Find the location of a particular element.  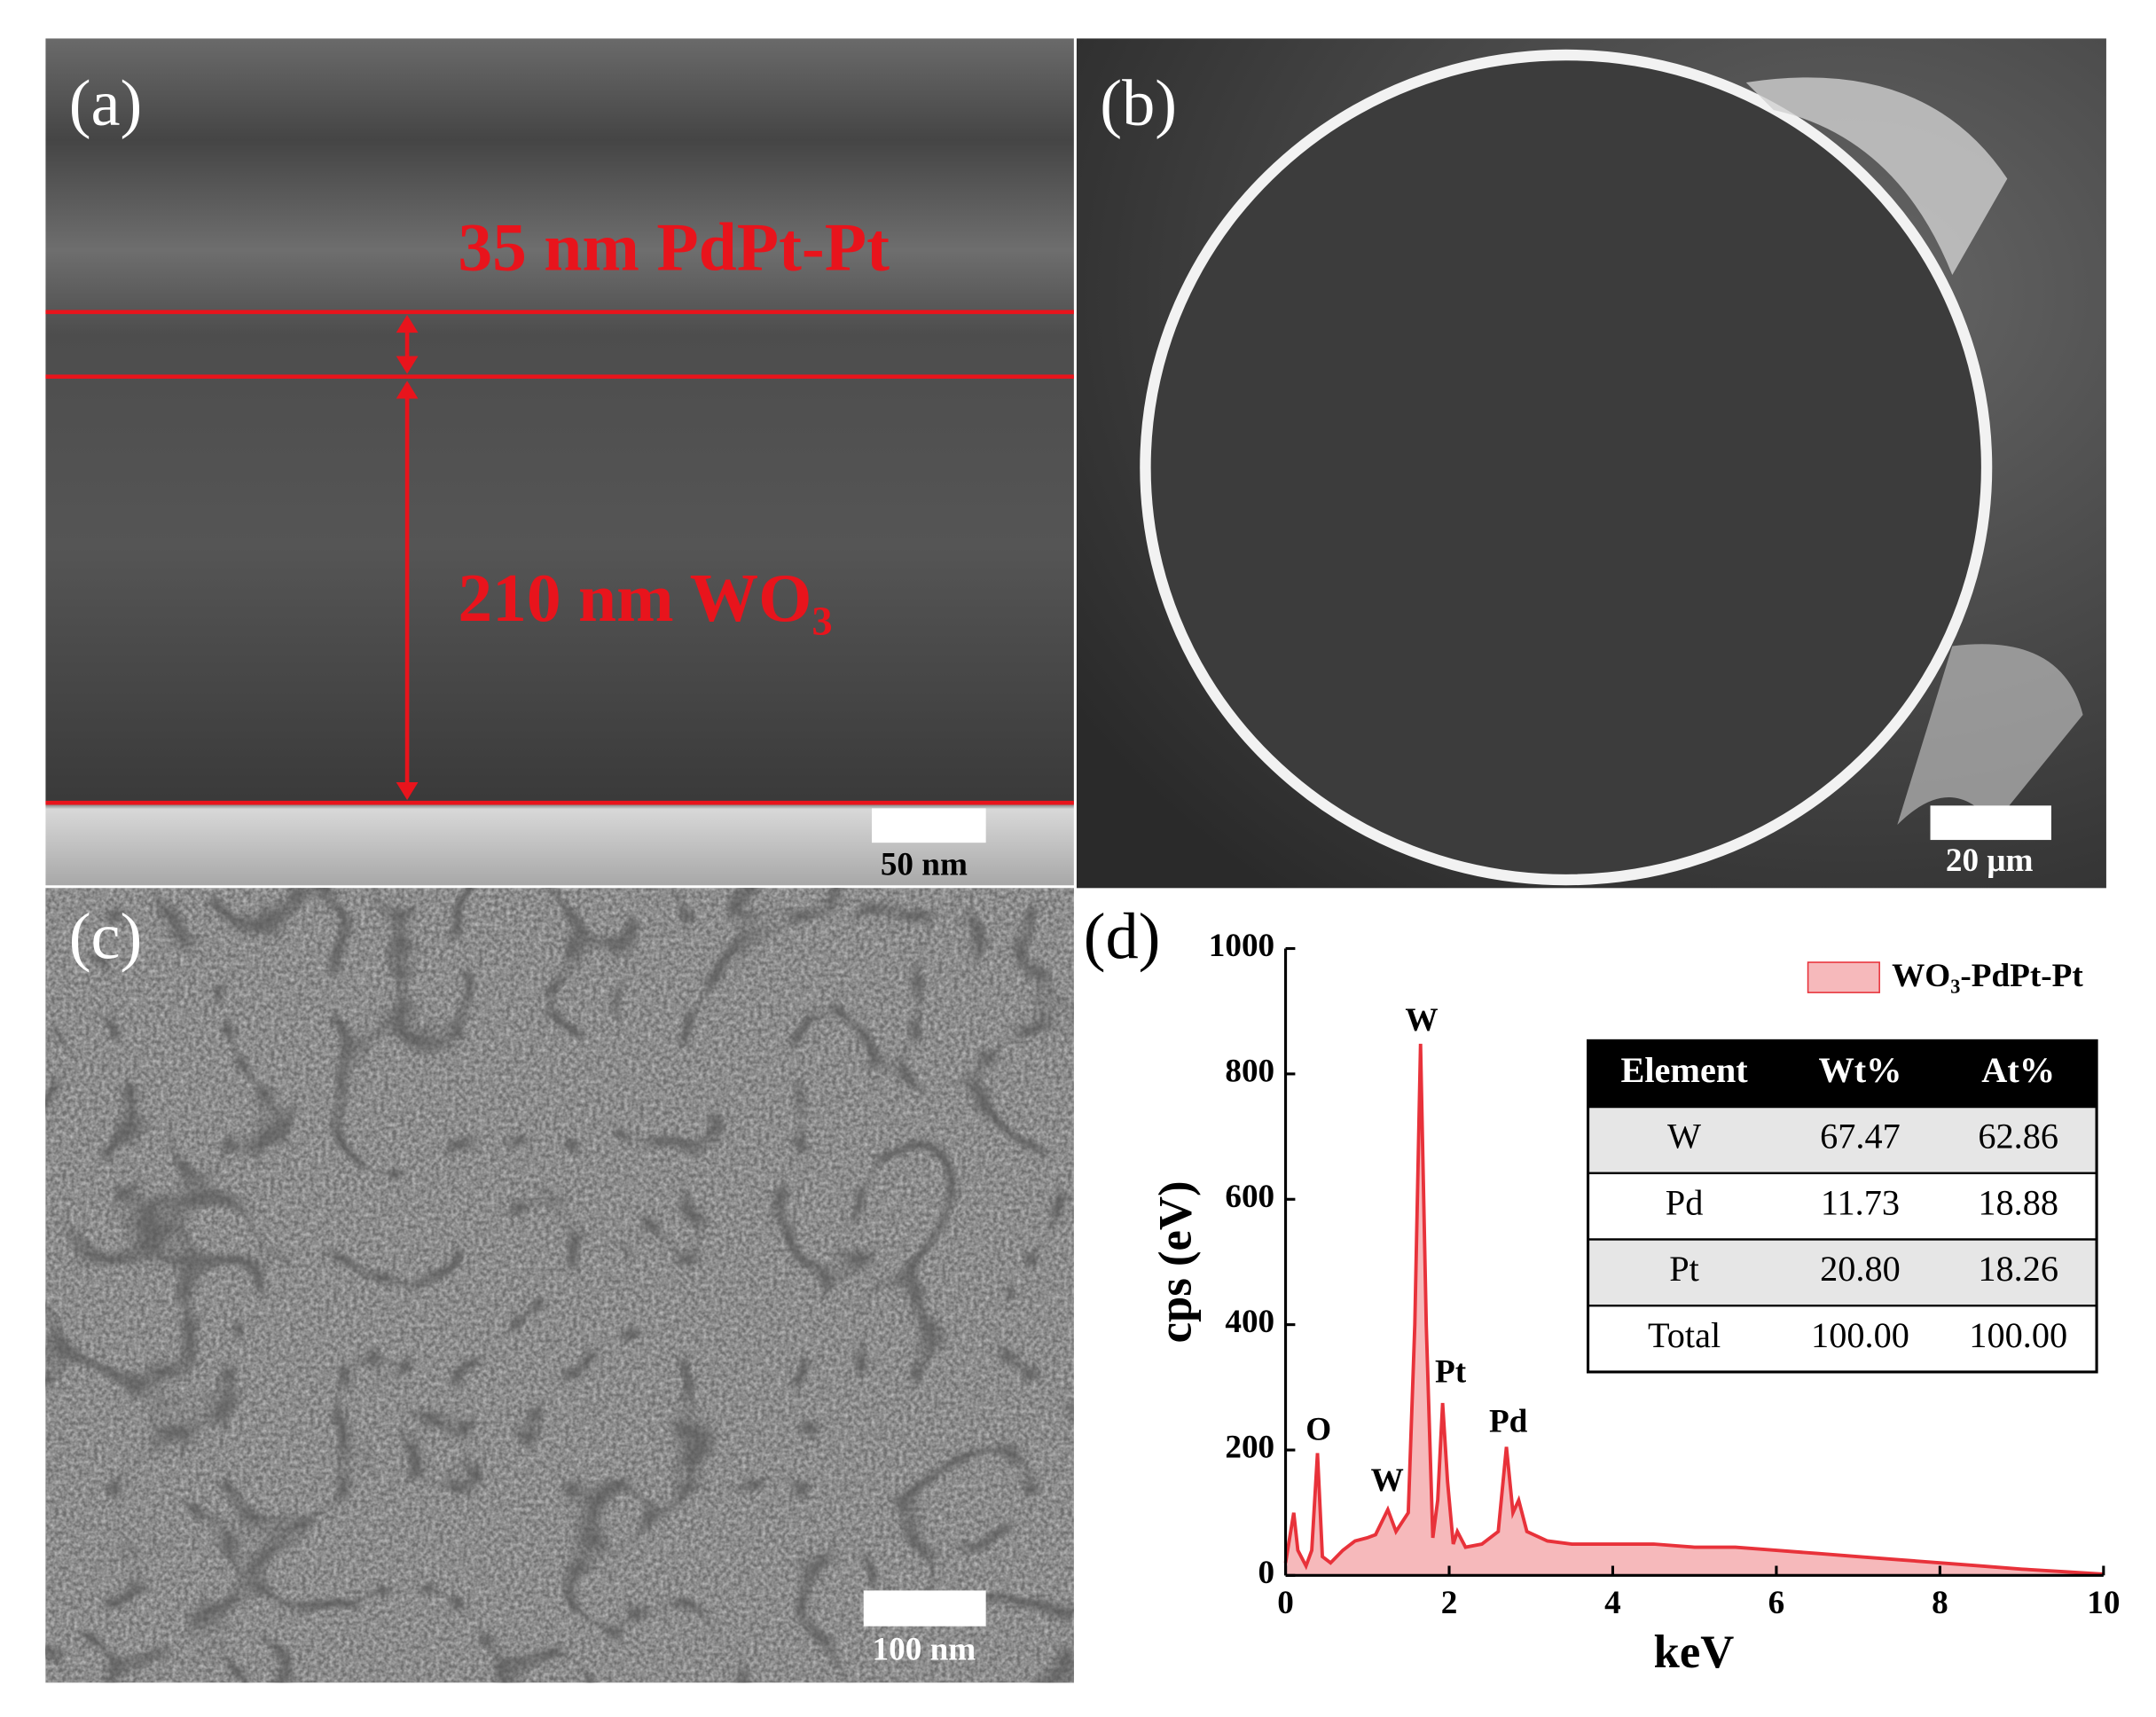

y-axis-label: cps (eV) is located at coordinates (1175, 1261).